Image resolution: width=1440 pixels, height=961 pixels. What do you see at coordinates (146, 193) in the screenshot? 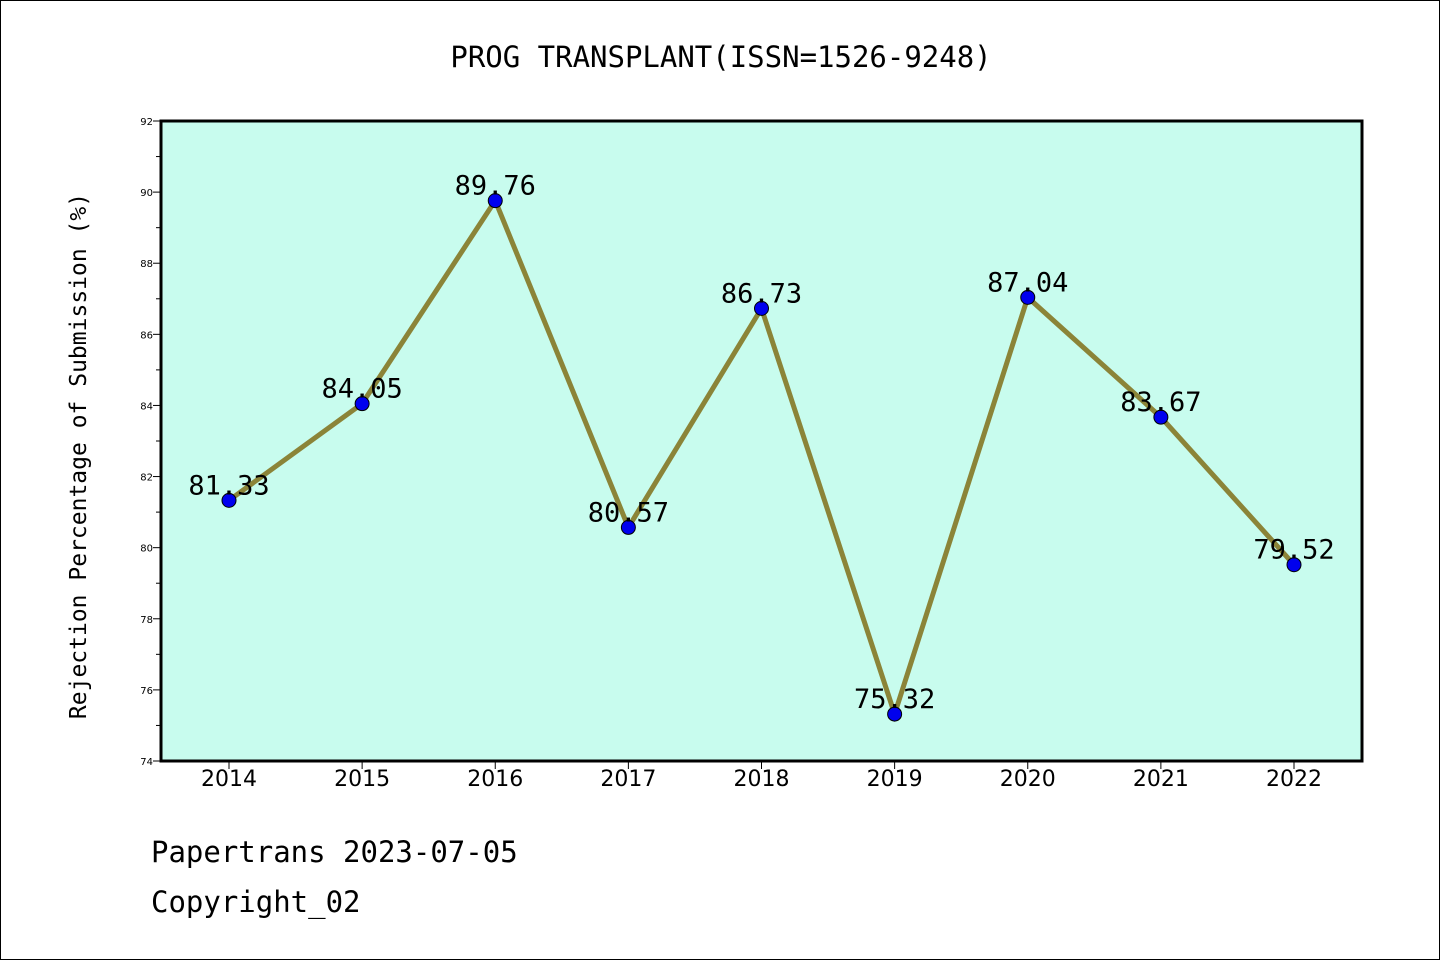
I see `y-tick-label: 90` at bounding box center [146, 193].